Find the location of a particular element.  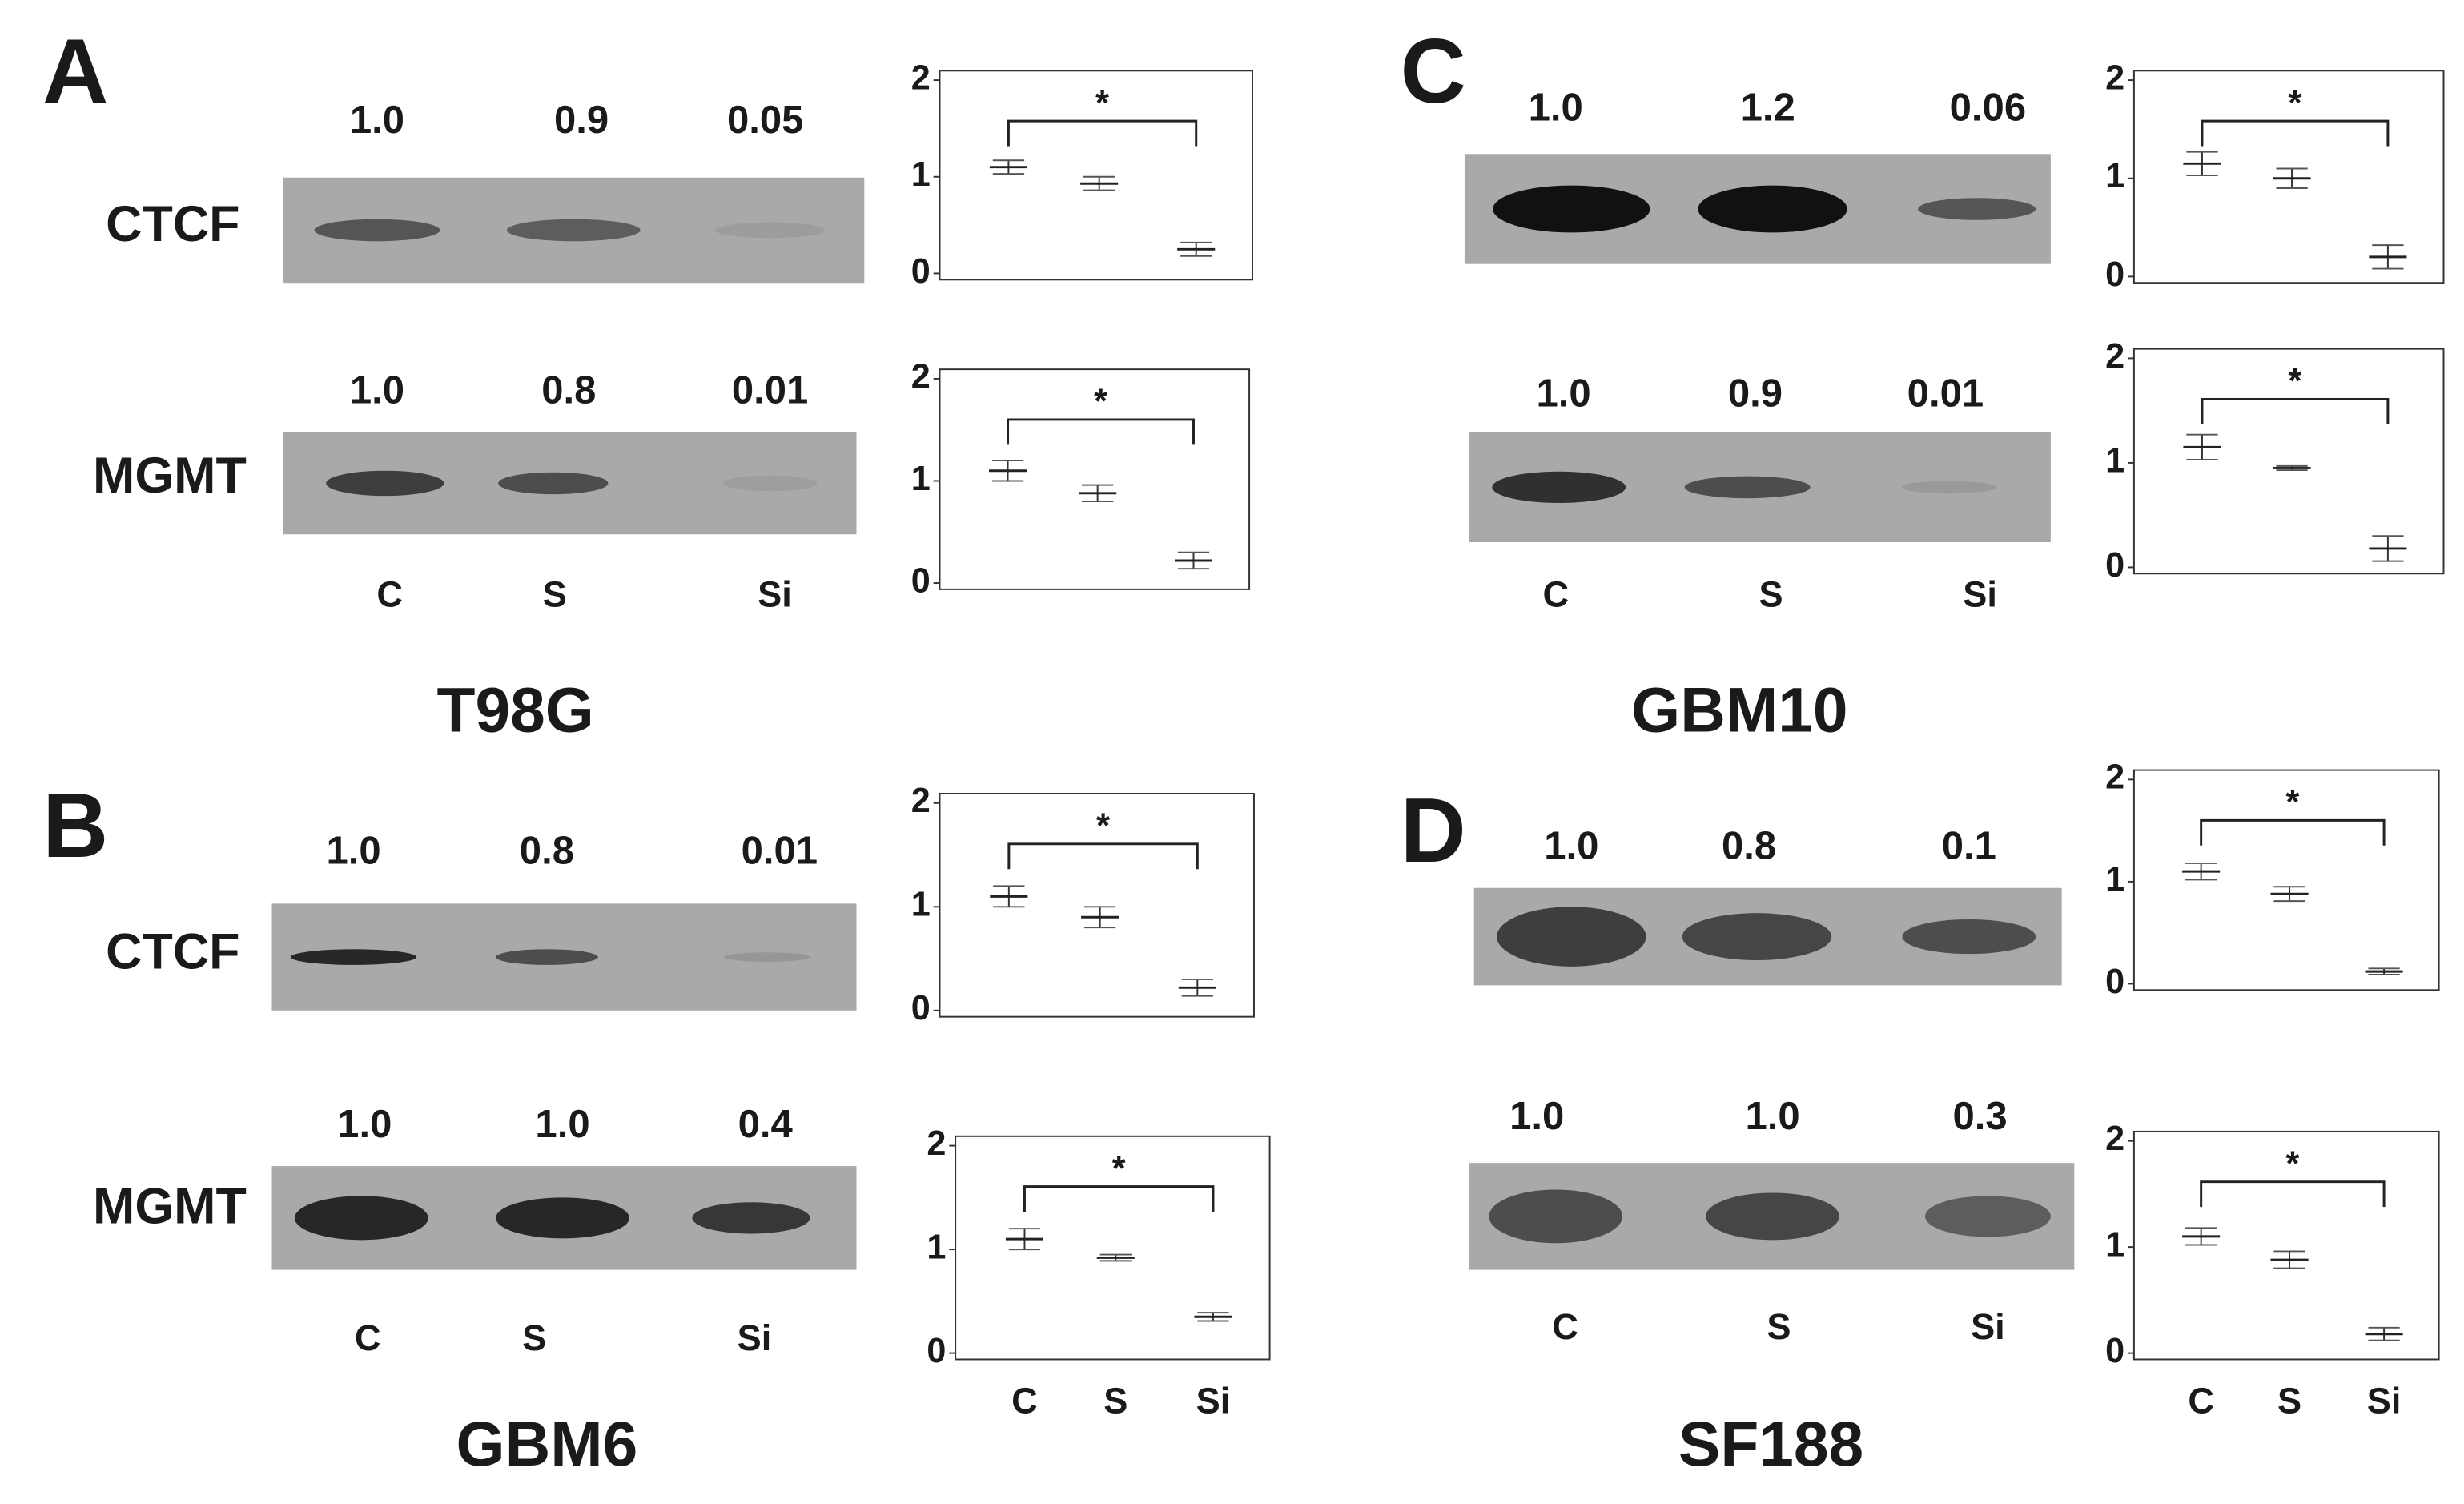

quant-value: 0.3 is located at coordinates (1979, 1116).